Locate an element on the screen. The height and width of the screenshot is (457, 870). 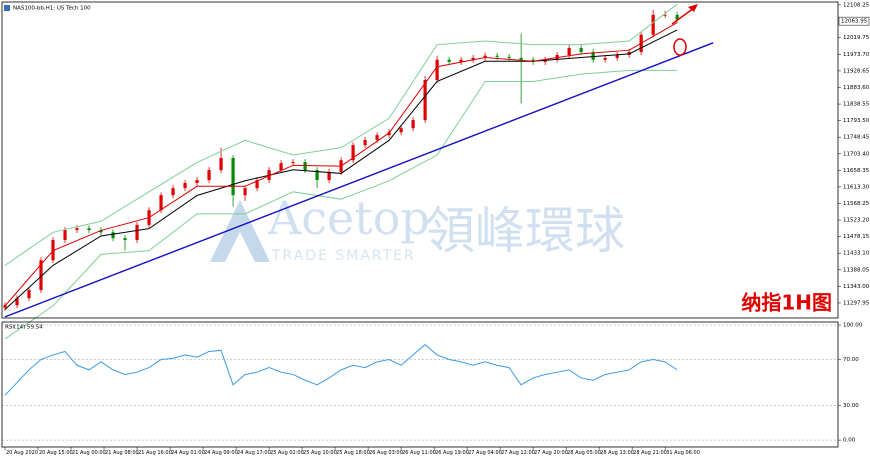
y-tick-label: 11343.00 is located at coordinates (856, 287).